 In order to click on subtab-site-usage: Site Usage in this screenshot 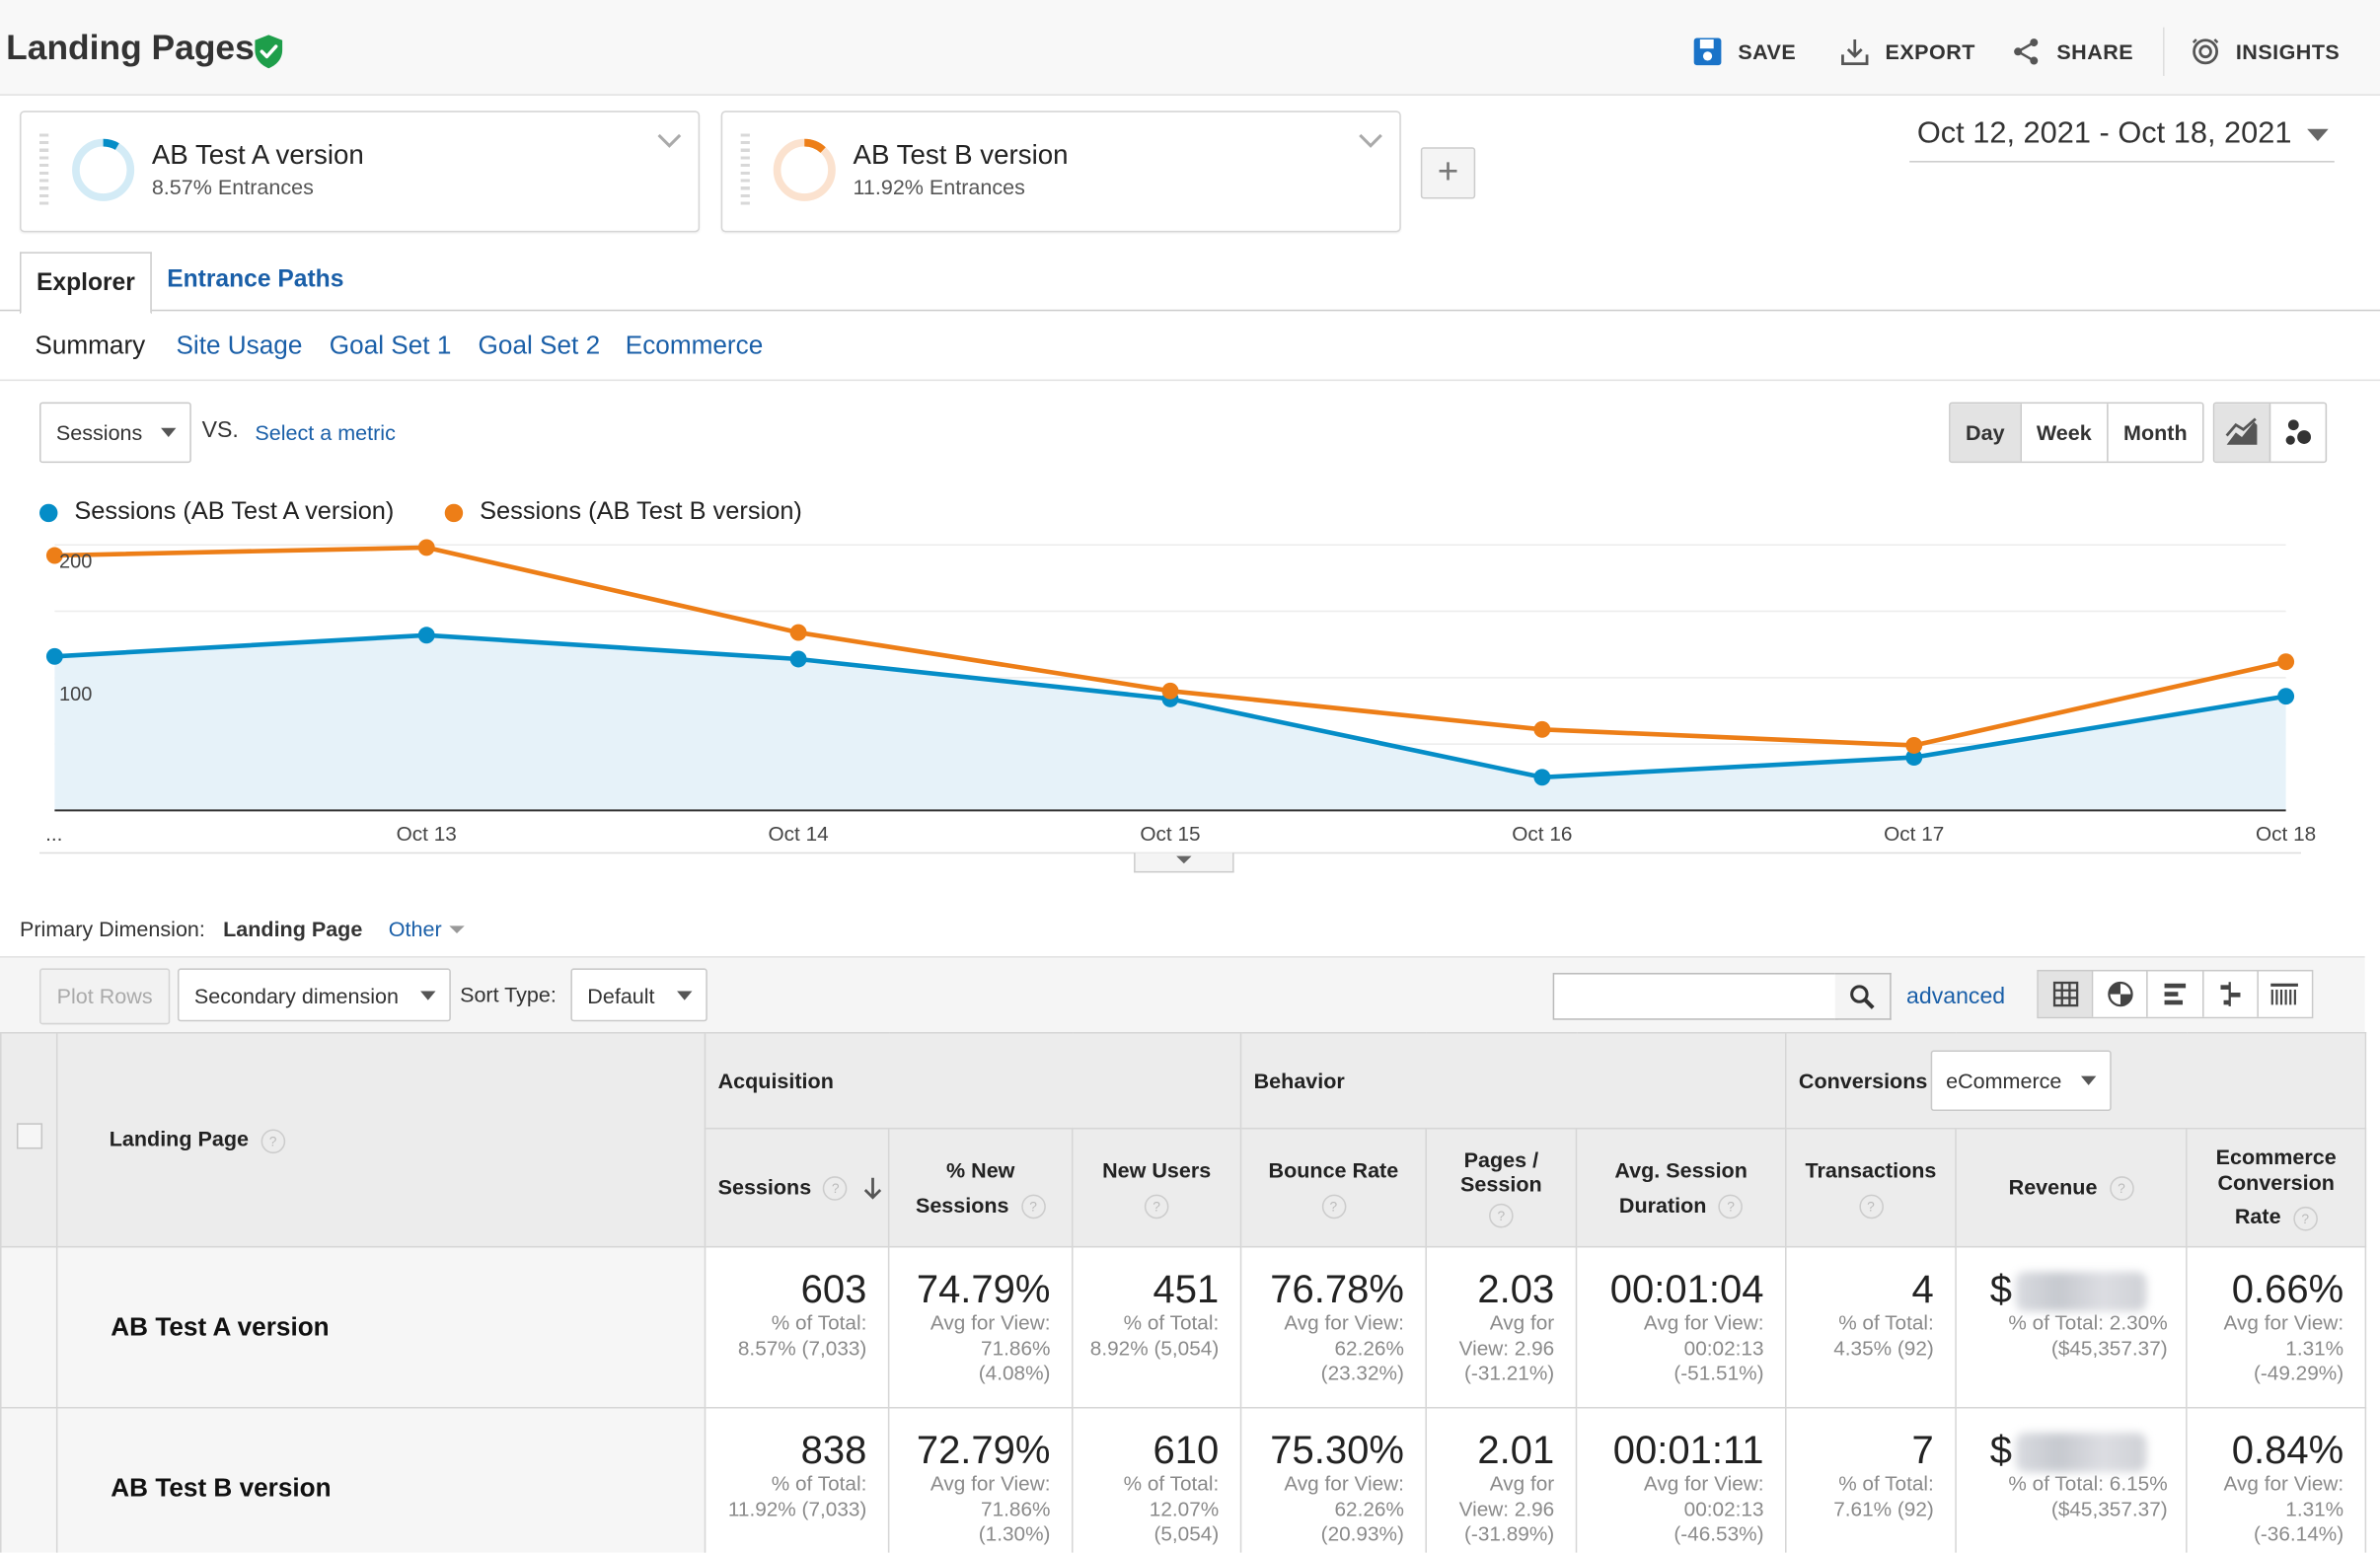, I will do `click(239, 346)`.